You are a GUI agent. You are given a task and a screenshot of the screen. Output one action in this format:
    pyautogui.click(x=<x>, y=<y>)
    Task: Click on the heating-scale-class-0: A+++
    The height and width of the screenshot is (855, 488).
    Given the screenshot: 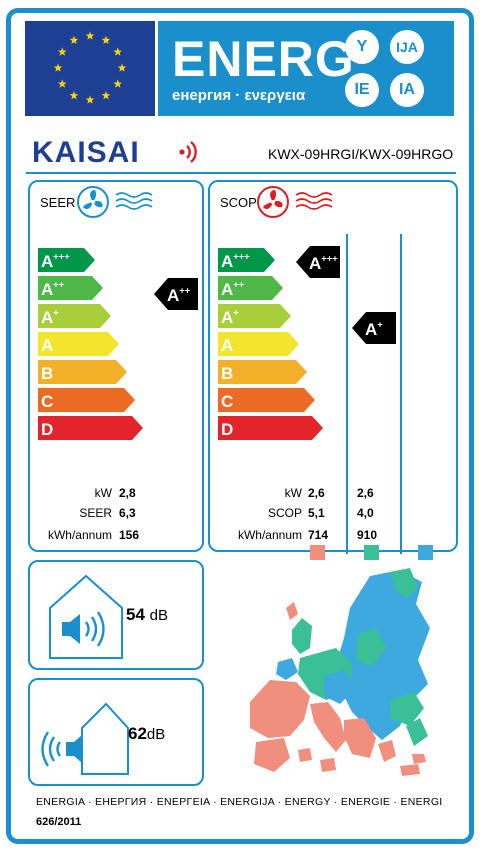 What is the action you would take?
    pyautogui.click(x=246, y=260)
    